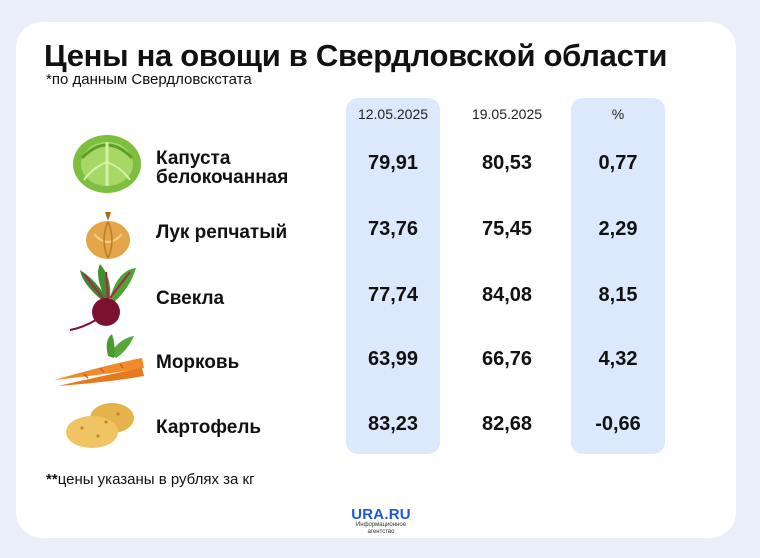  I want to click on vegetable-name-line: Свекла, so click(190, 298).